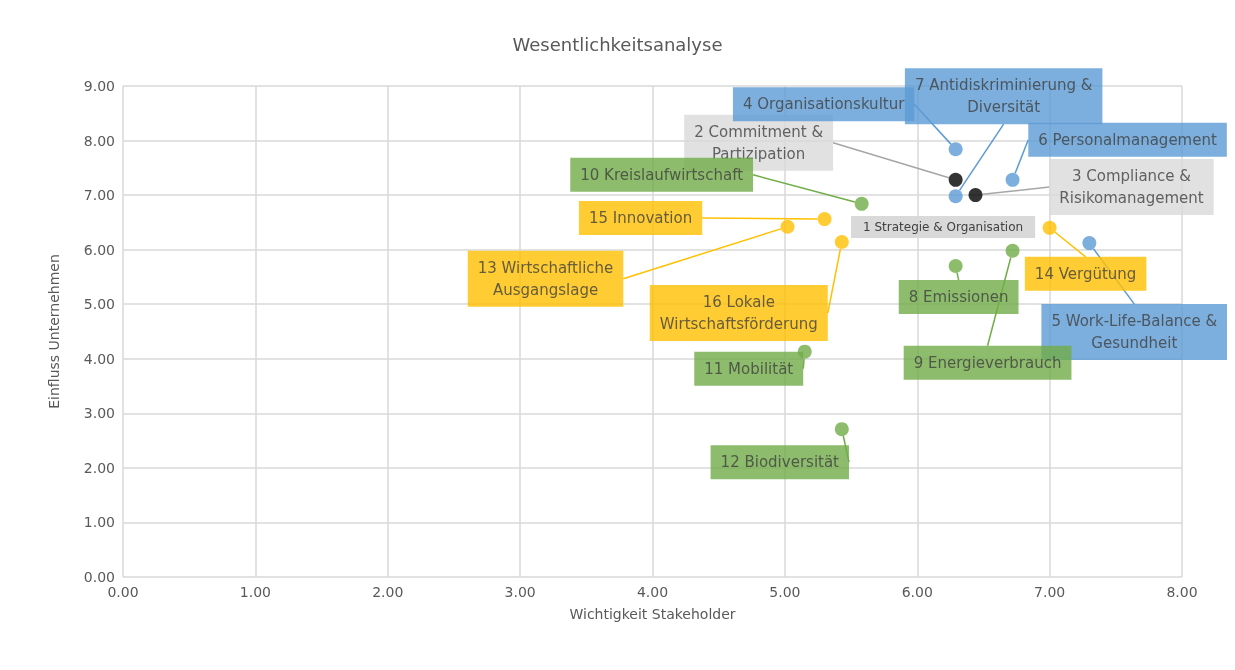 This screenshot has width=1235, height=670. What do you see at coordinates (1003, 96) in the screenshot?
I see `annotation: 7 Antidiskriminierung & Diversität` at bounding box center [1003, 96].